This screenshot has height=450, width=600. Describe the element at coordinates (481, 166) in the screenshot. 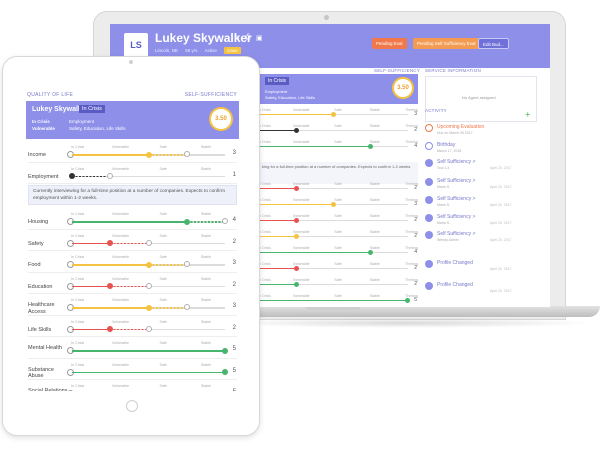

I see `activity-item: Self Sufficiency > Tool 1.3 April 20, 2017` at that location.